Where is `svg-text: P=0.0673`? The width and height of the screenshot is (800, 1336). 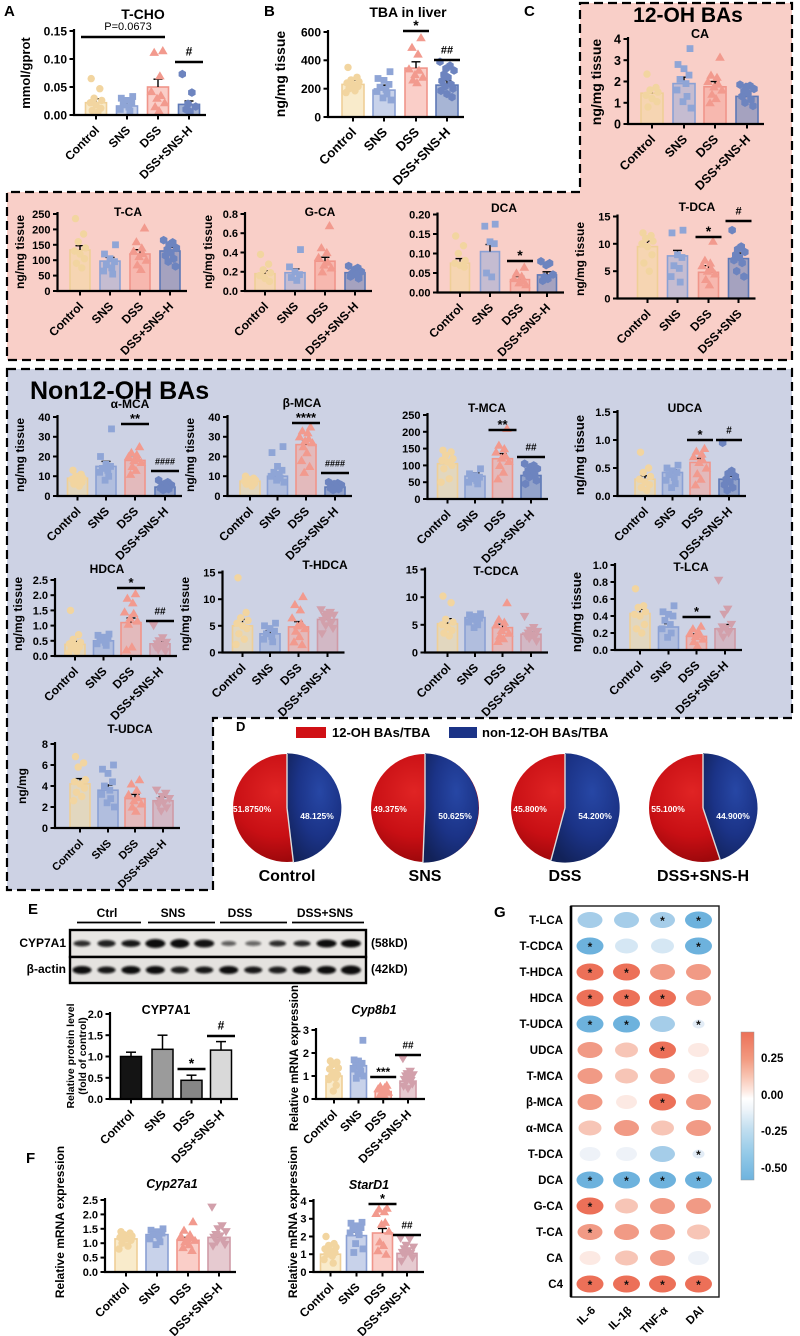
svg-text: P=0.0673 is located at coordinates (127, 27).